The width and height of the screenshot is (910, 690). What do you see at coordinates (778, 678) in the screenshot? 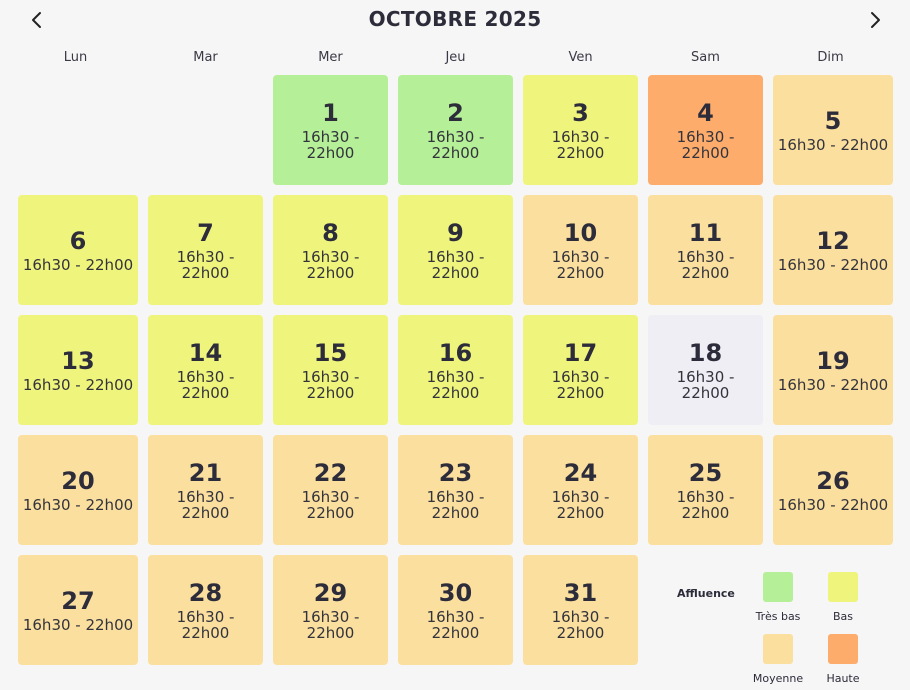
I see `legend-label: Moyenne` at bounding box center [778, 678].